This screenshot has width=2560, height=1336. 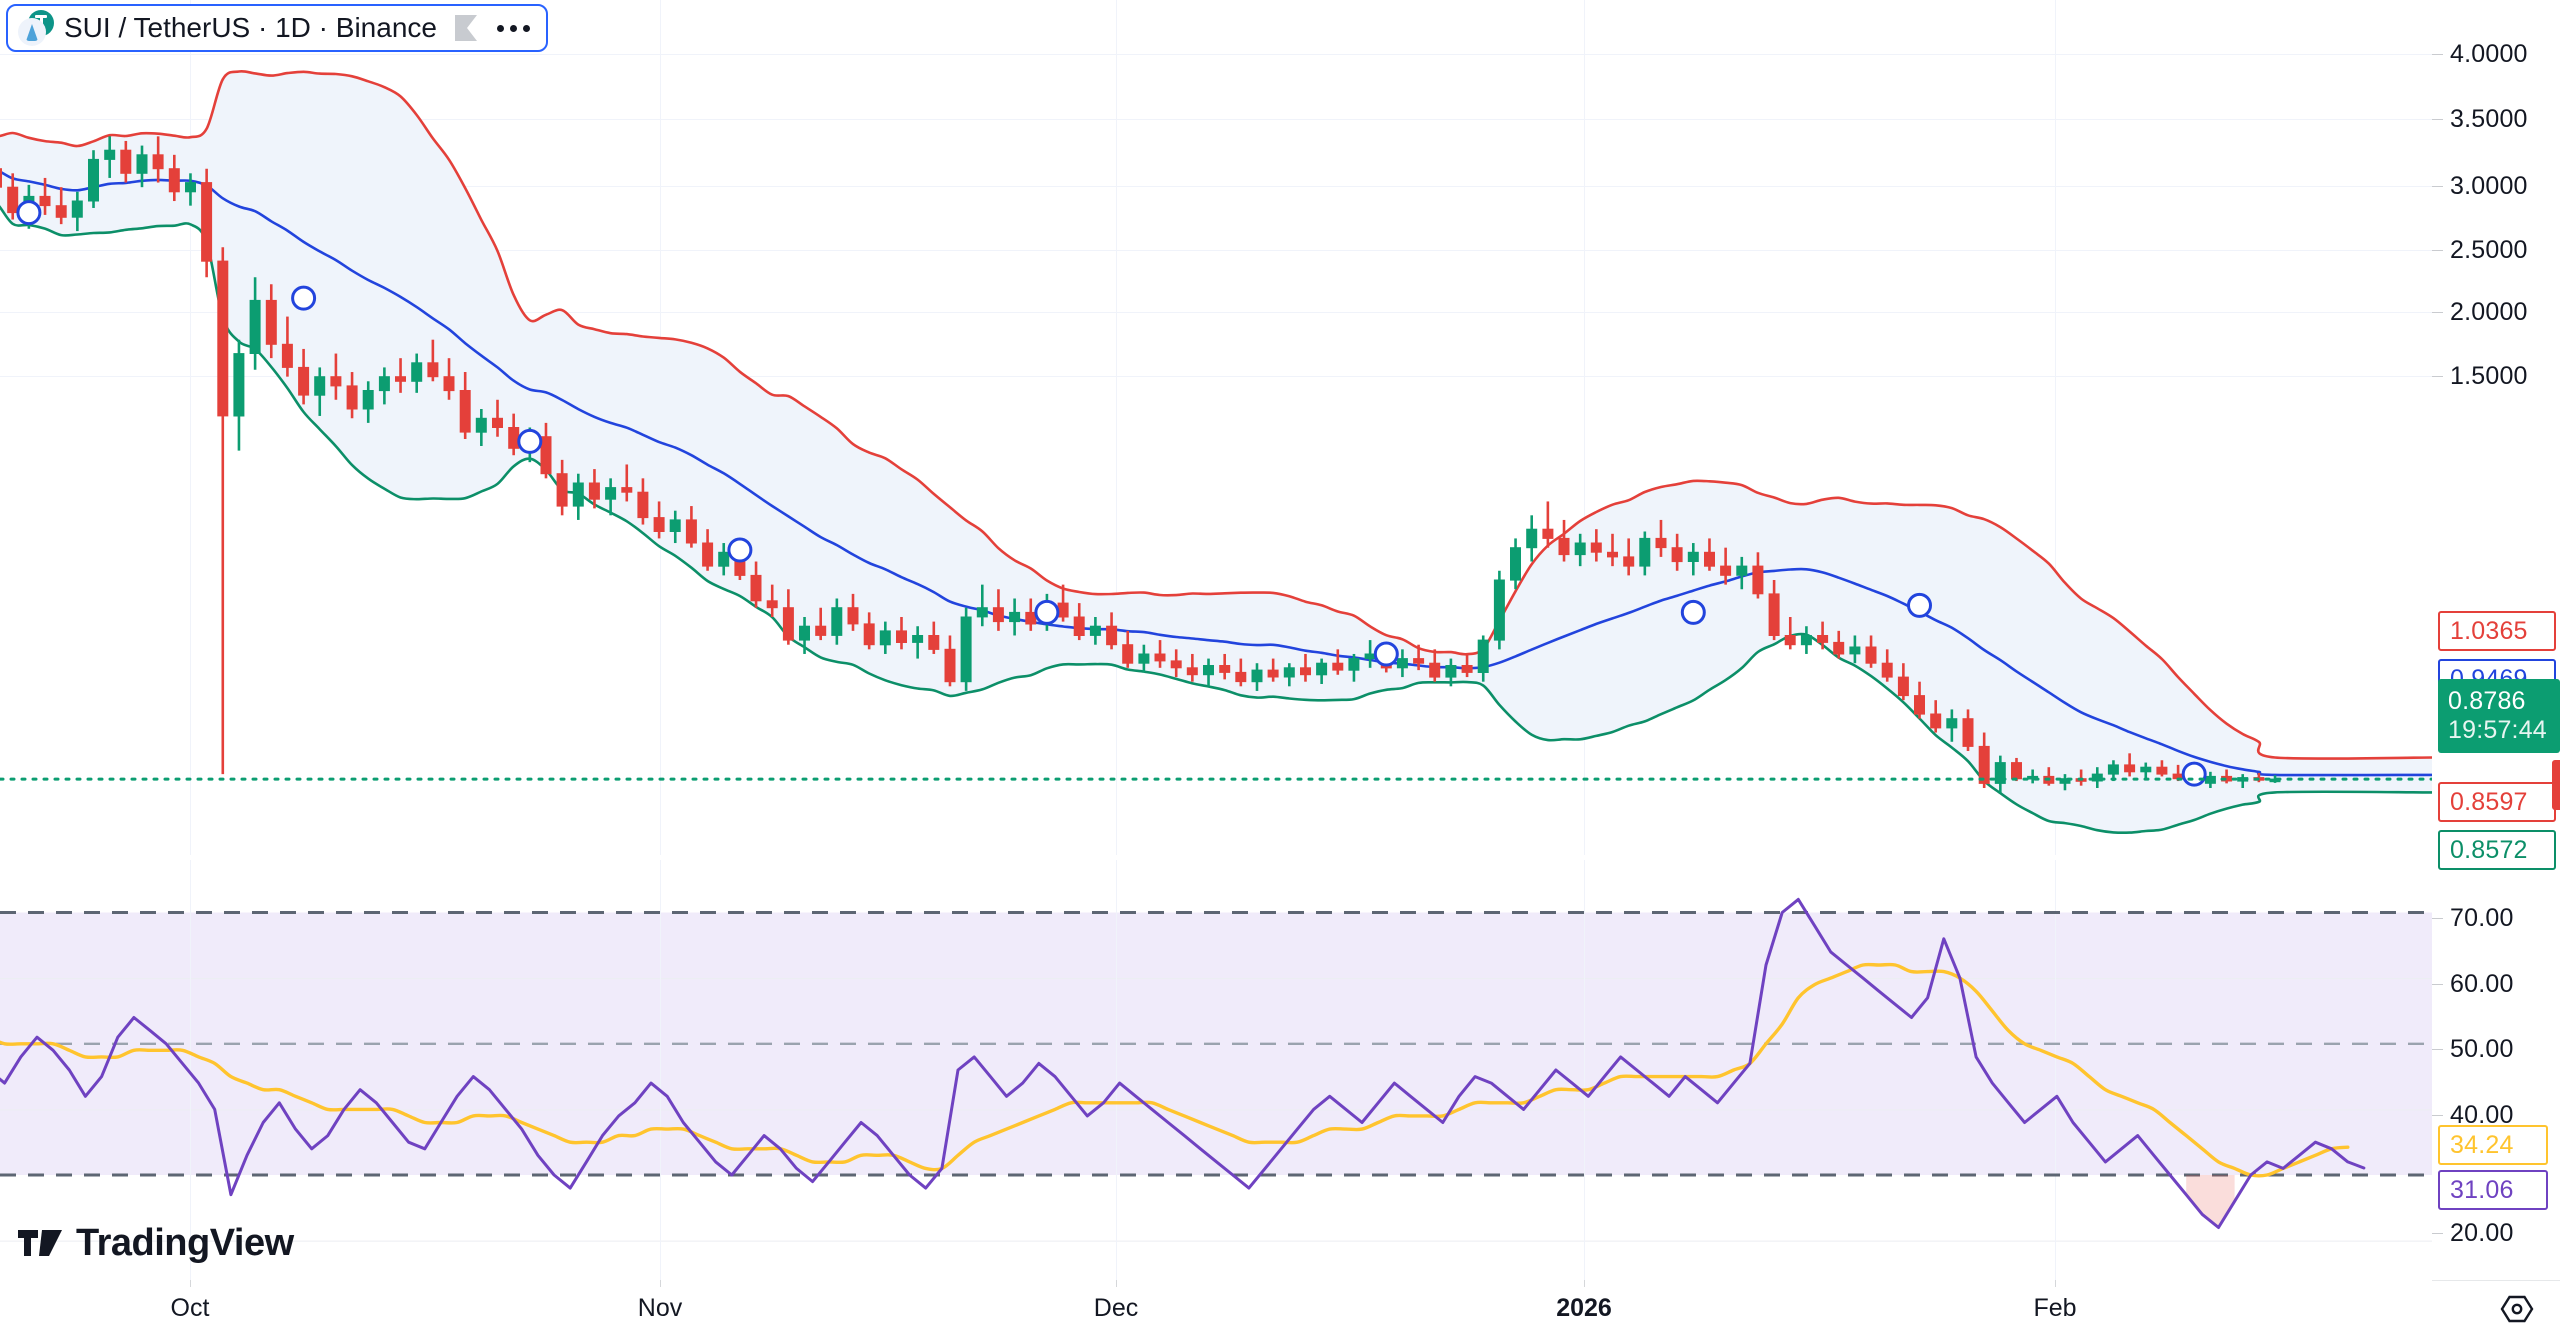 What do you see at coordinates (40, 1242) in the screenshot?
I see `tradingview-logo-icon` at bounding box center [40, 1242].